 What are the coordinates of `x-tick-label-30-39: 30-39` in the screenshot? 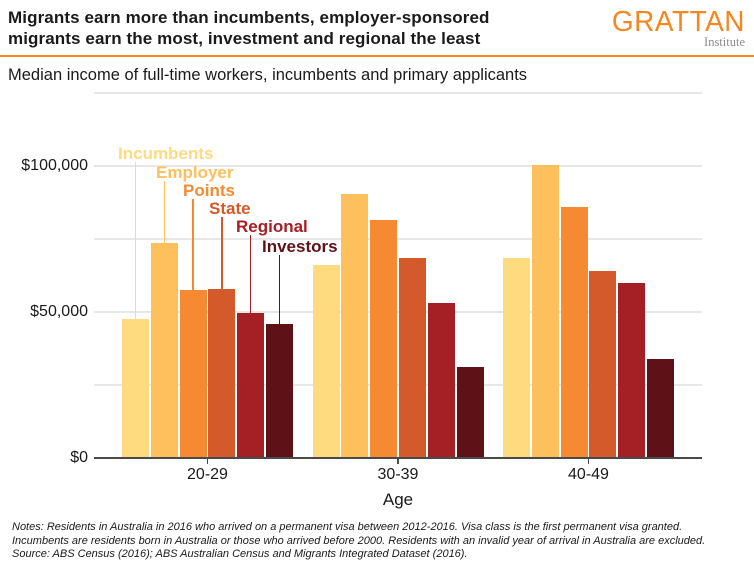 It's located at (398, 474).